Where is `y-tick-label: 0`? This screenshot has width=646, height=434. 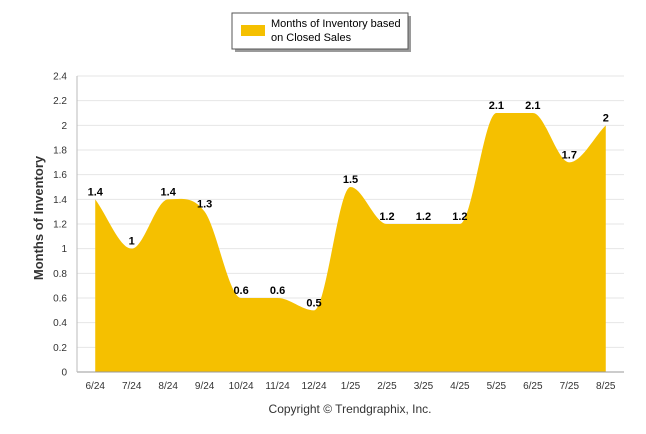 y-tick-label: 0 is located at coordinates (64, 373).